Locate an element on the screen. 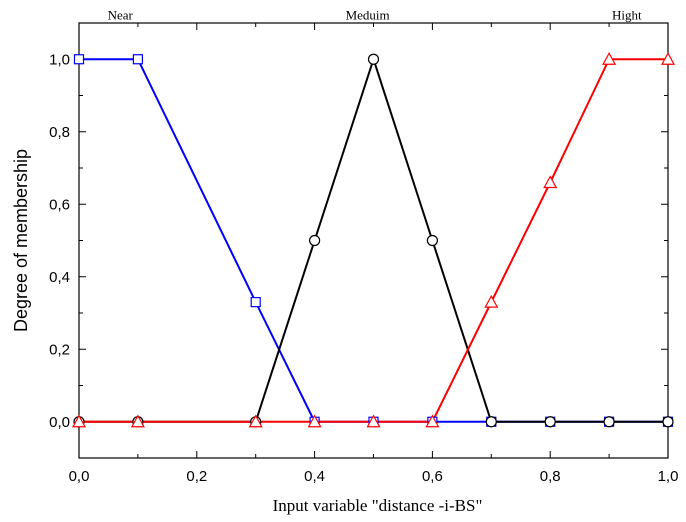 The width and height of the screenshot is (686, 522). y-tick-label: 0,6 is located at coordinates (59, 204).